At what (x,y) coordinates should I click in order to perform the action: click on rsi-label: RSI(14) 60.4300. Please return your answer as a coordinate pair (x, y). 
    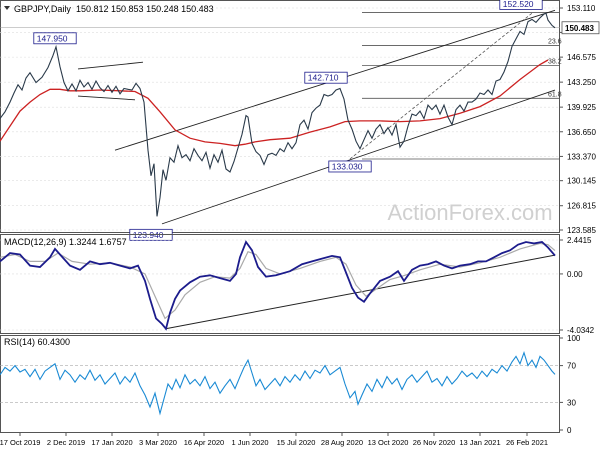
    Looking at the image, I should click on (37, 342).